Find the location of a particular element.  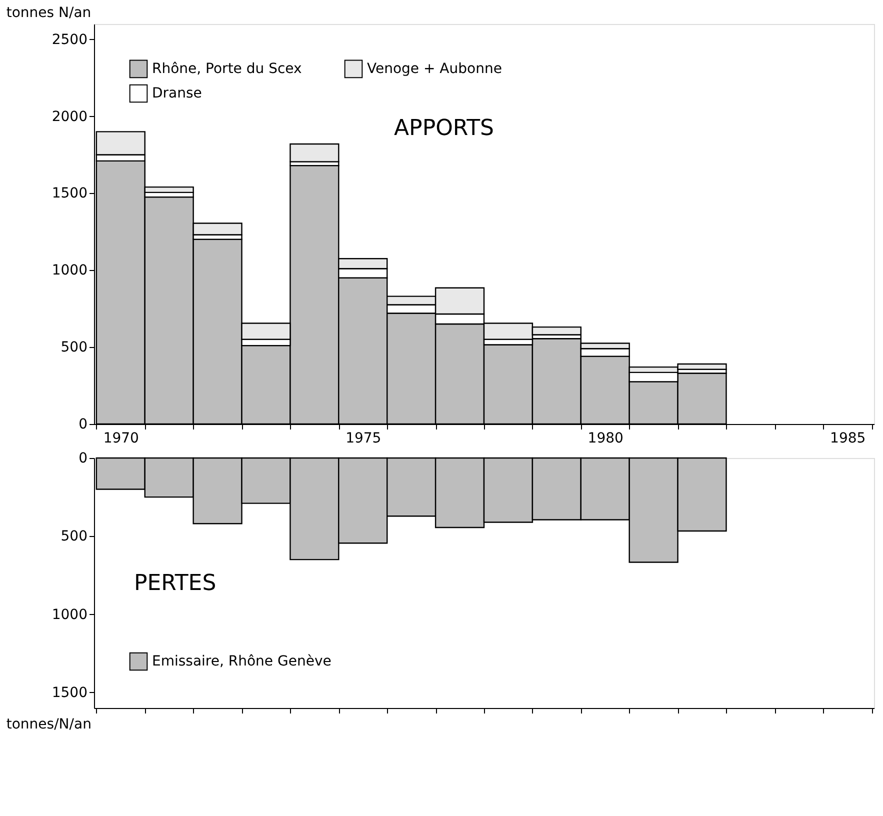

x-tick-label: 1980 is located at coordinates (606, 438).